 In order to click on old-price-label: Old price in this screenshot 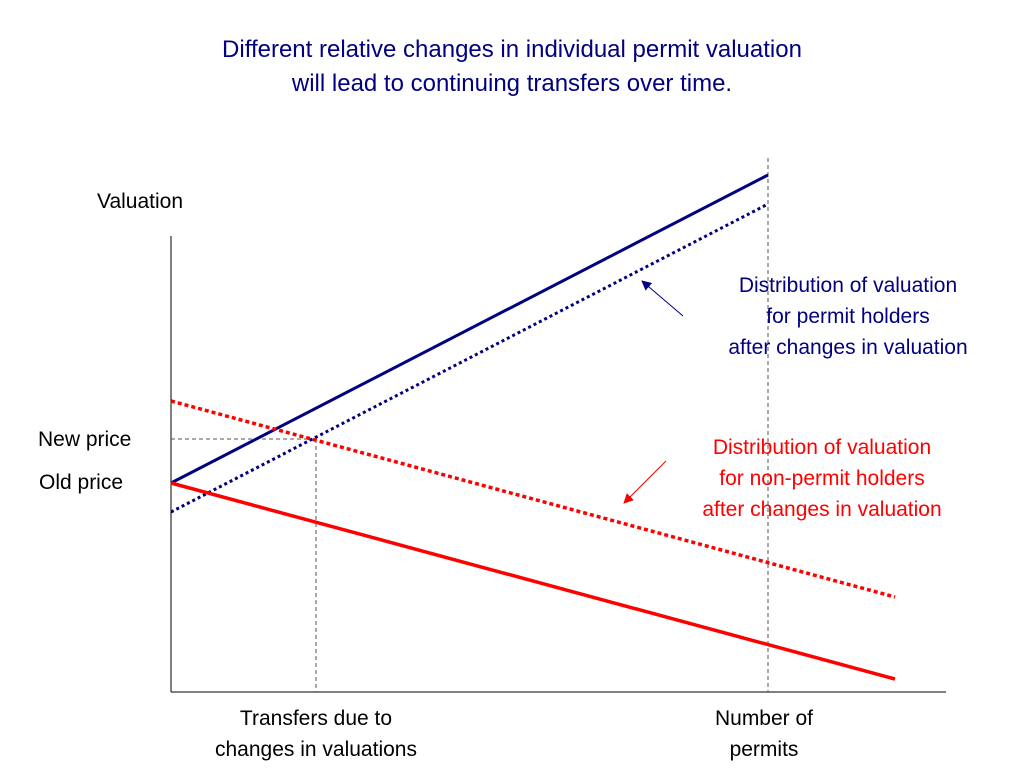, I will do `click(81, 482)`.